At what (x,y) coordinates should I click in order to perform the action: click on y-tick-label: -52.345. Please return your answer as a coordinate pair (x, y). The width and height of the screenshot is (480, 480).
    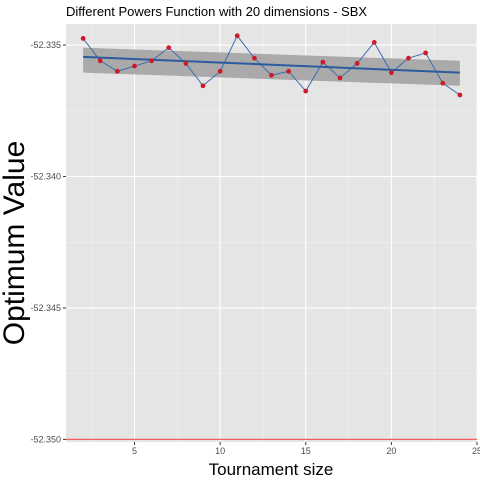
    Looking at the image, I should click on (45, 308).